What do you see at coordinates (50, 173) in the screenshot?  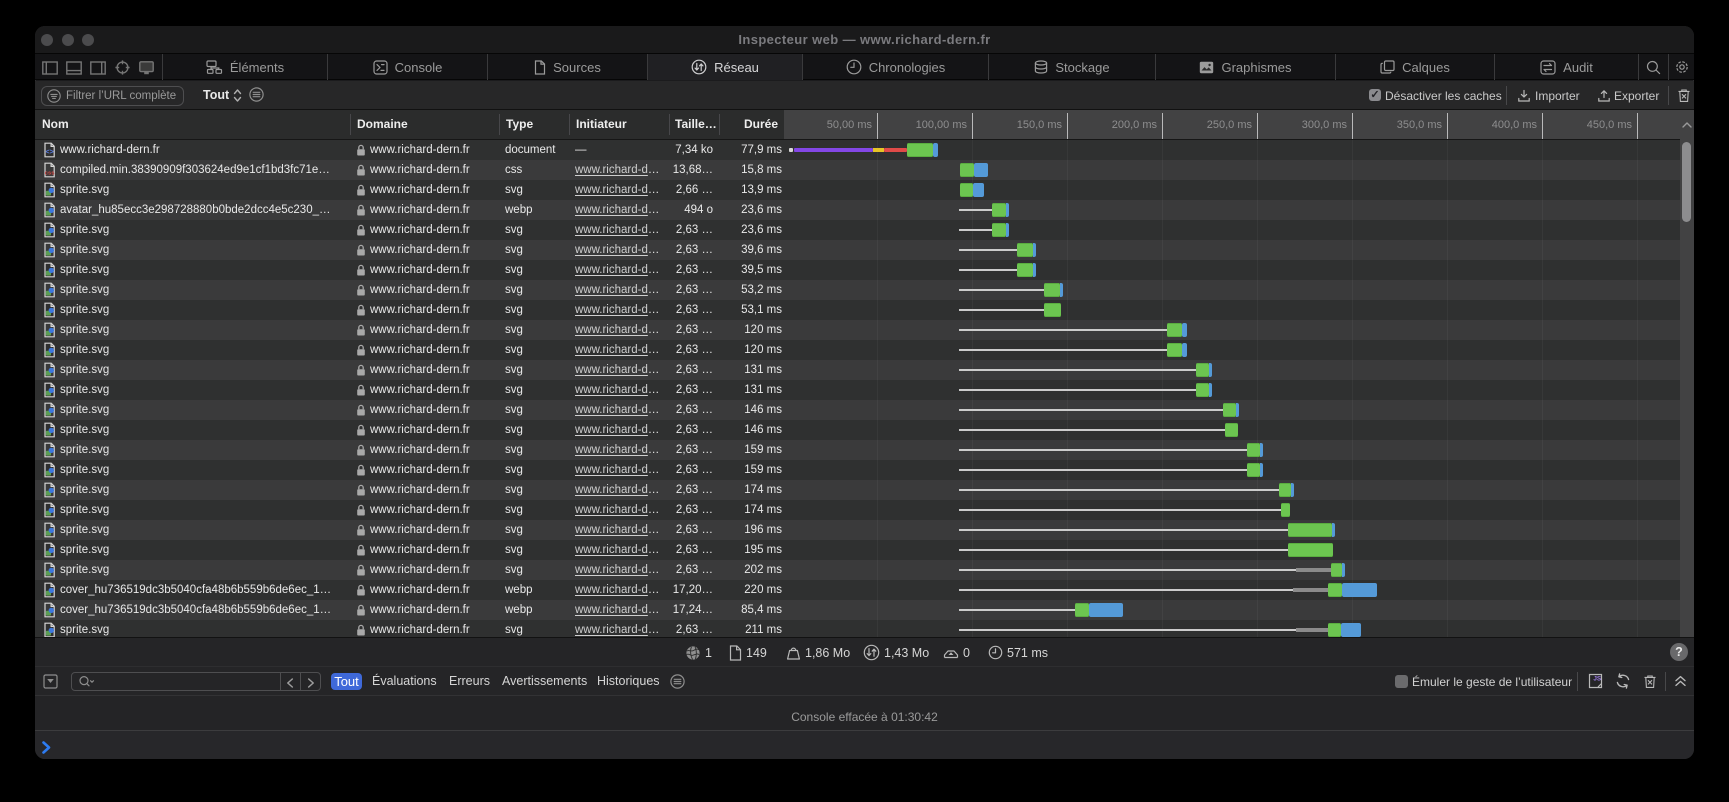 I see `svg-text: css` at bounding box center [50, 173].